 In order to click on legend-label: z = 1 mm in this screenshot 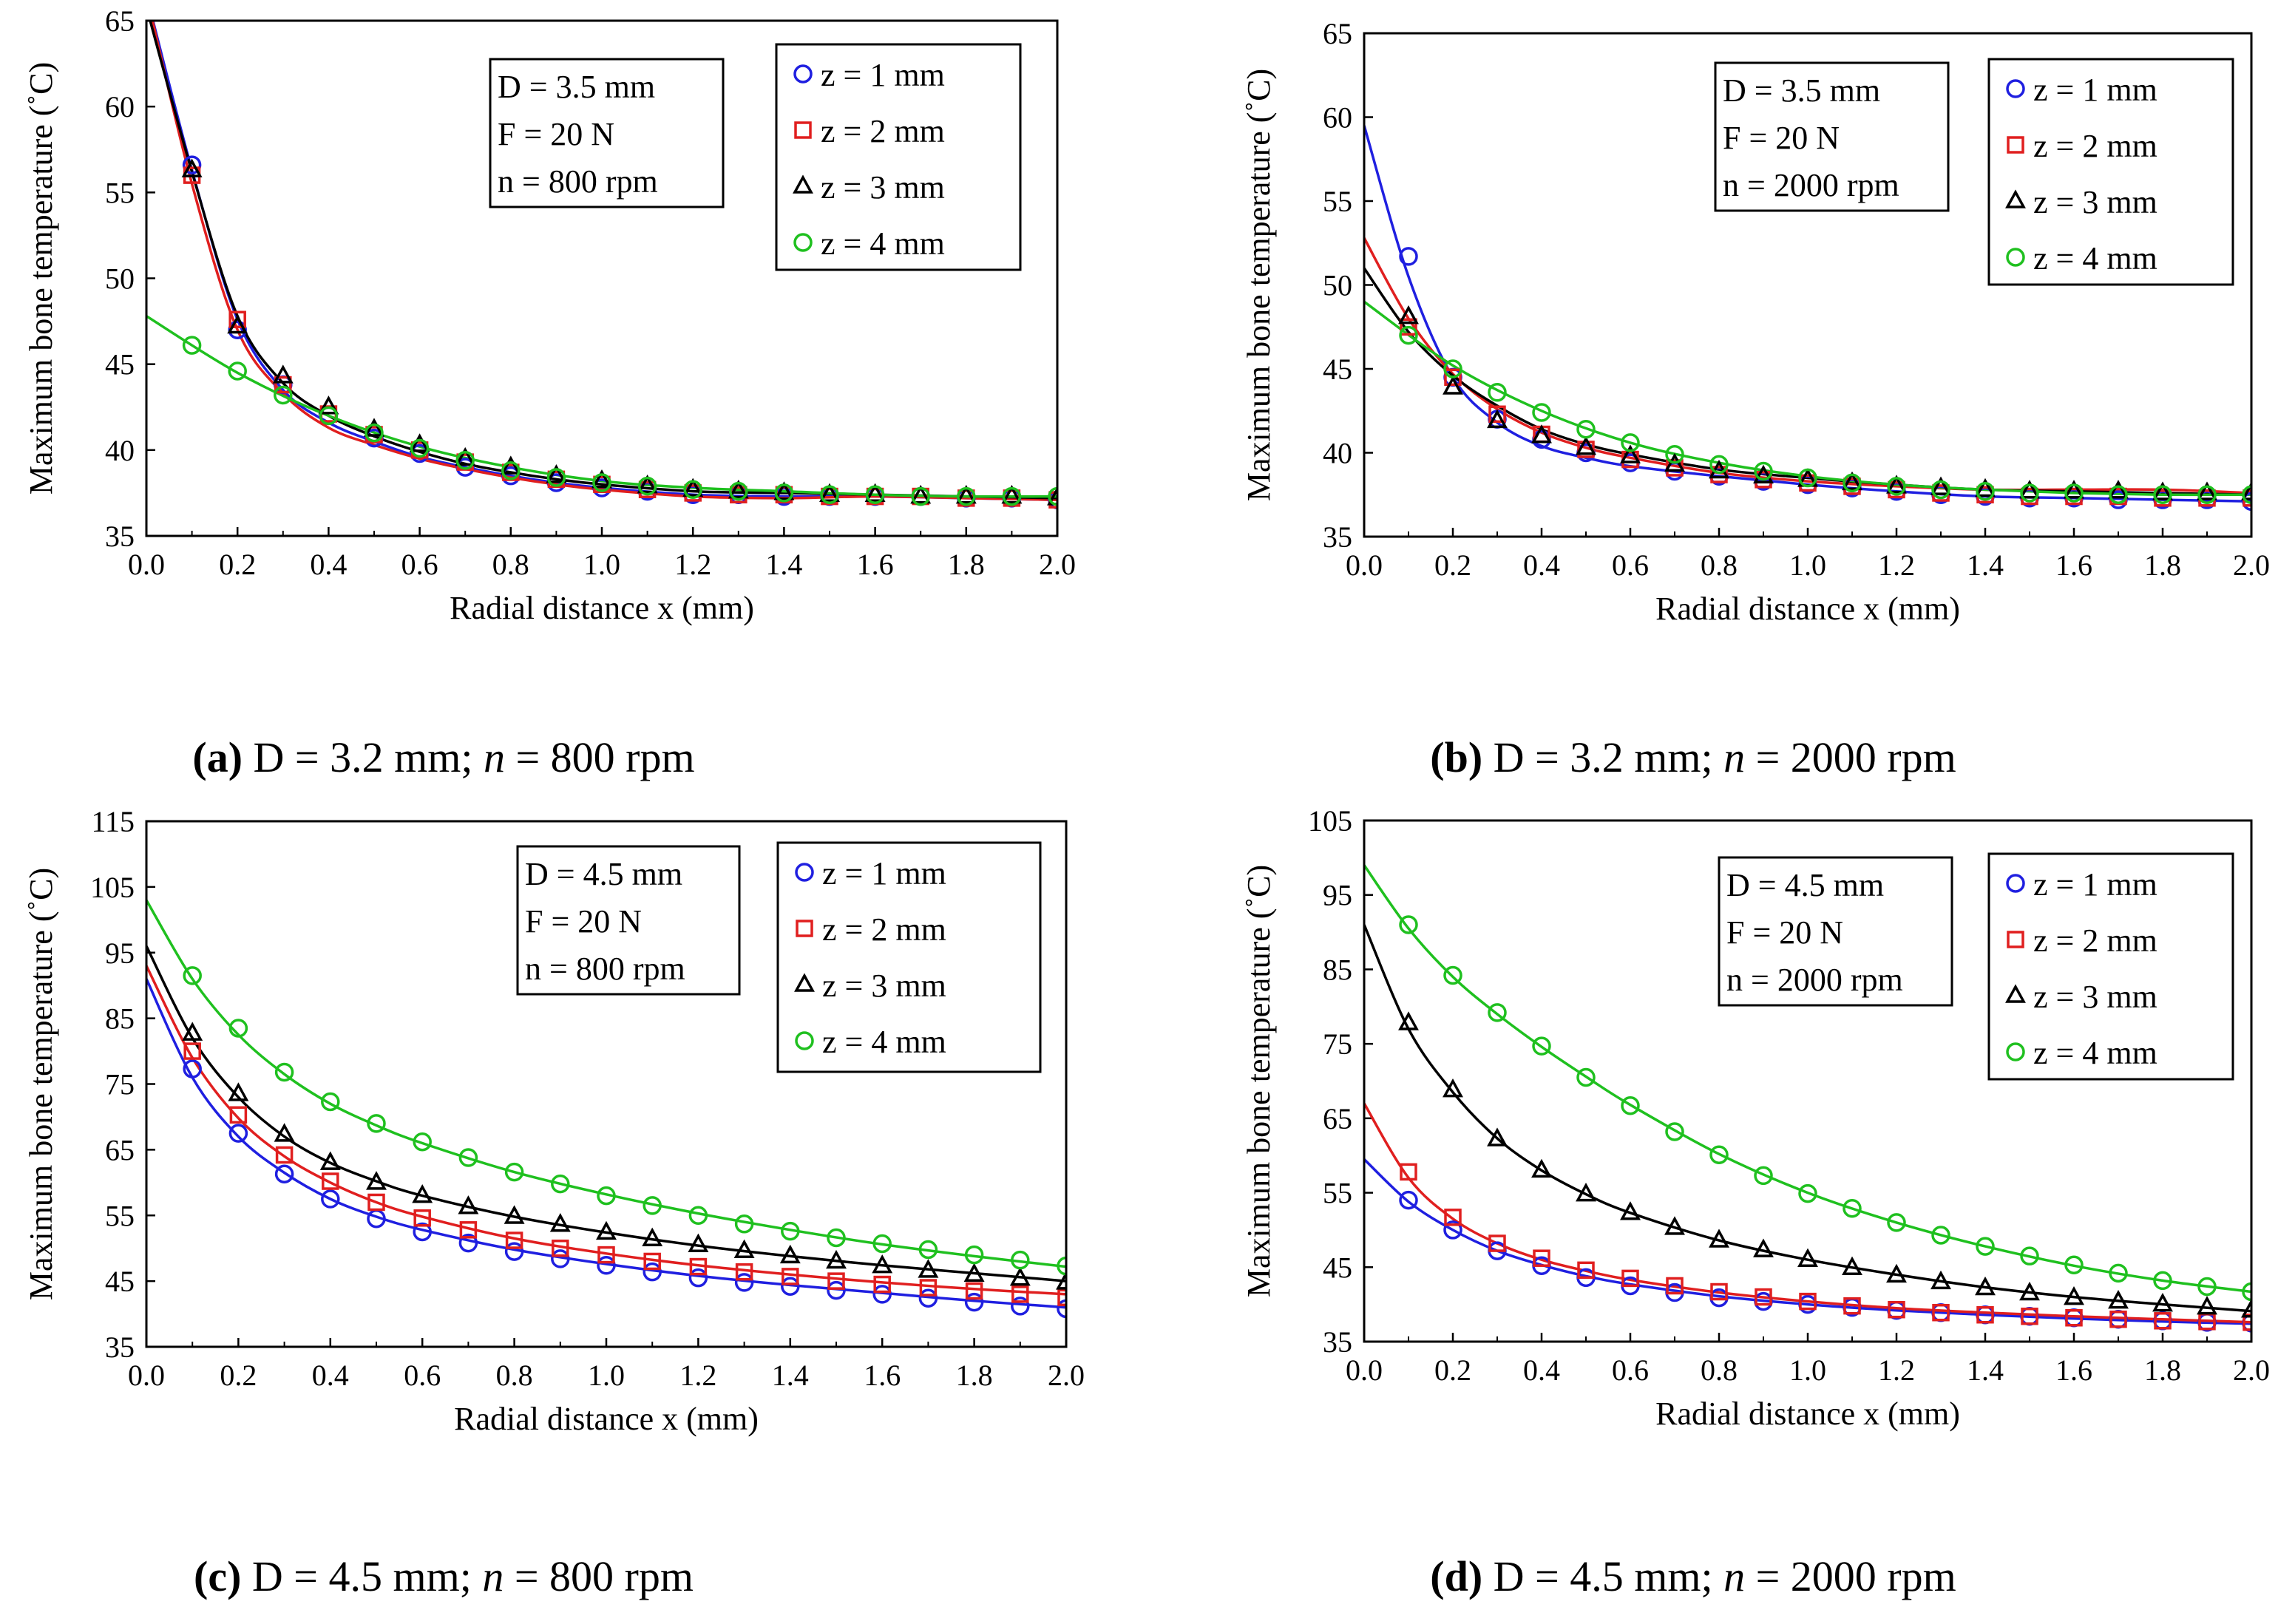, I will do `click(883, 75)`.